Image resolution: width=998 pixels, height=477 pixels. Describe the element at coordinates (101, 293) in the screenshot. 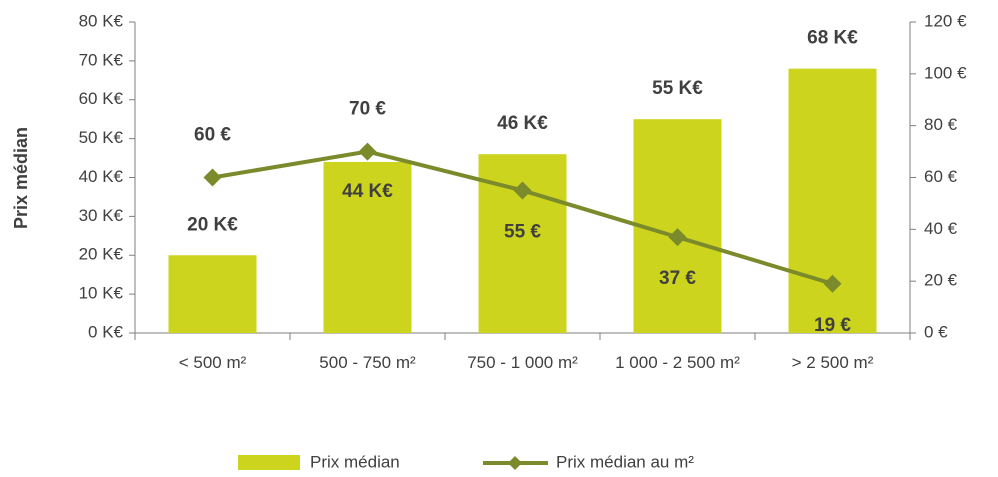

I see `y-tick-label: 10 K€` at that location.